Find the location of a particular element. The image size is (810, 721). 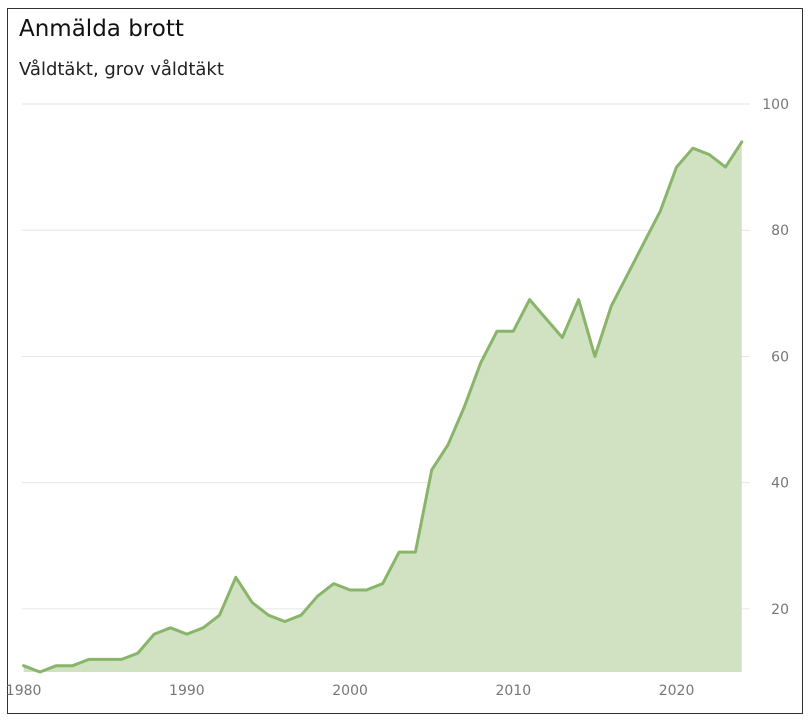

chart-title: Anmälda brott is located at coordinates (101, 29).